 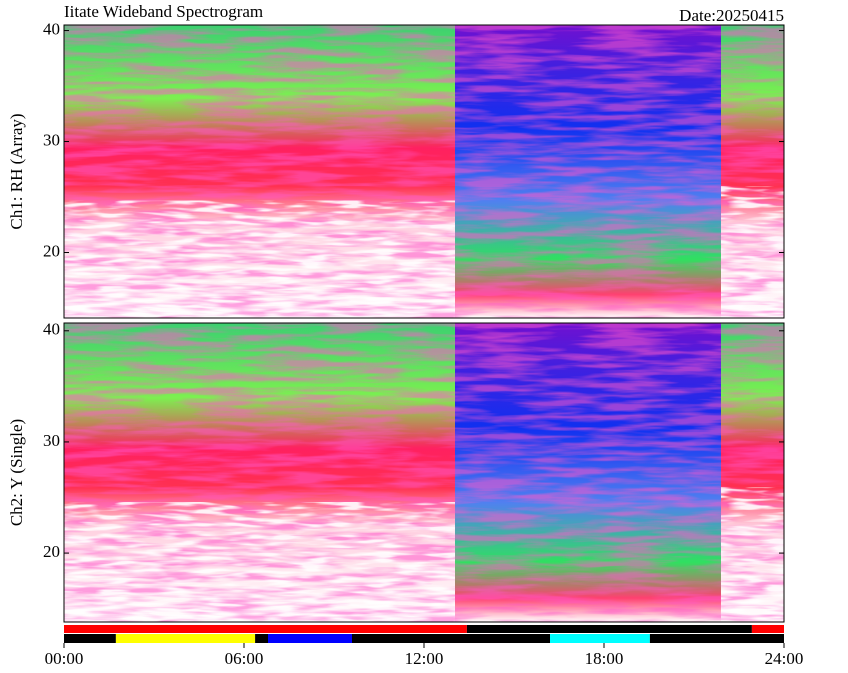 What do you see at coordinates (784, 658) in the screenshot?
I see `x-tick-label: 24:00` at bounding box center [784, 658].